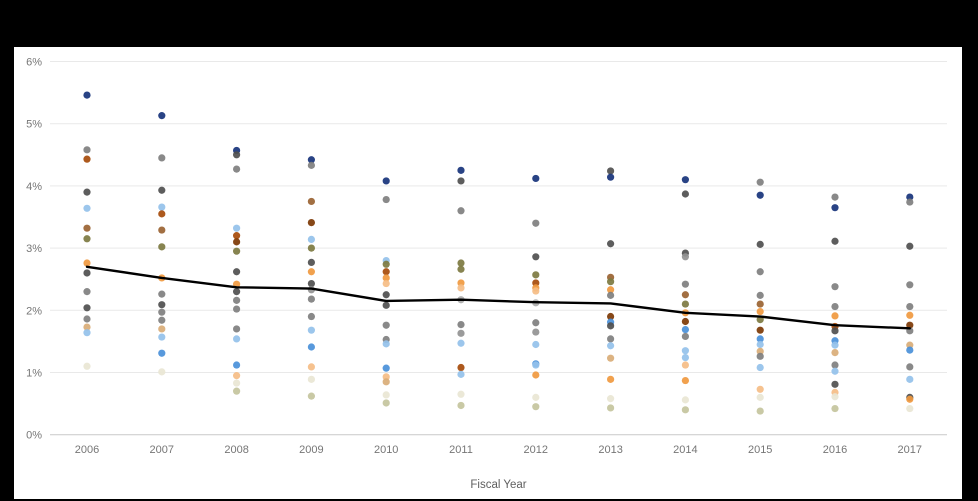  Describe the element at coordinates (498, 297) in the screenshot. I see `trend-line` at that location.